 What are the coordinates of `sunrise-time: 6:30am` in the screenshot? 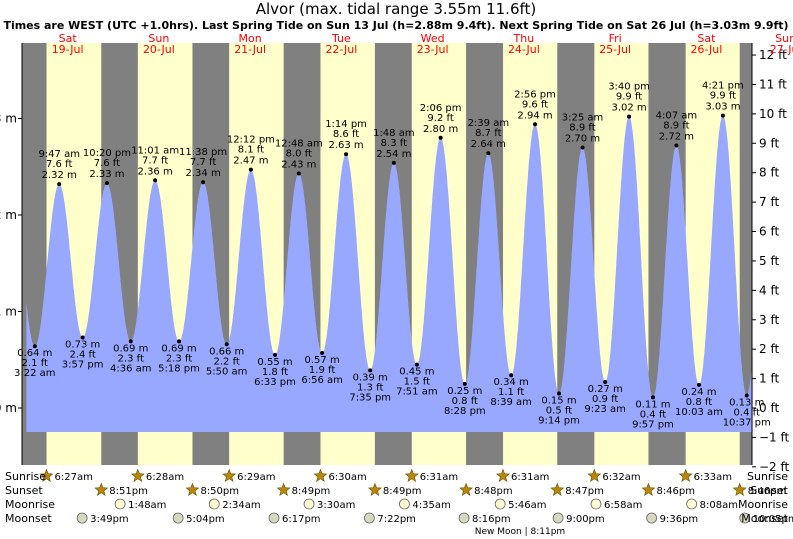 It's located at (347, 477).